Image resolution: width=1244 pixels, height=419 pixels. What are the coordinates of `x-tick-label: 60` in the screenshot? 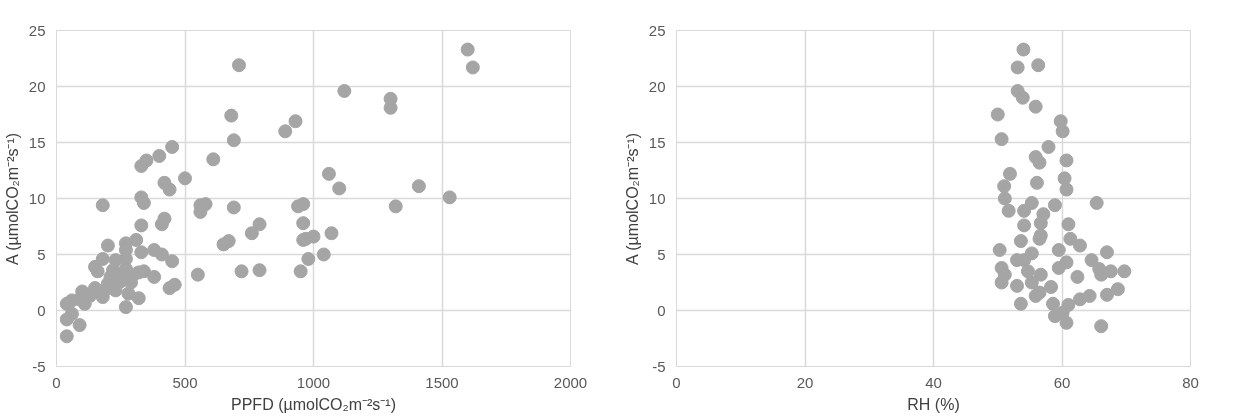 It's located at (1062, 382).